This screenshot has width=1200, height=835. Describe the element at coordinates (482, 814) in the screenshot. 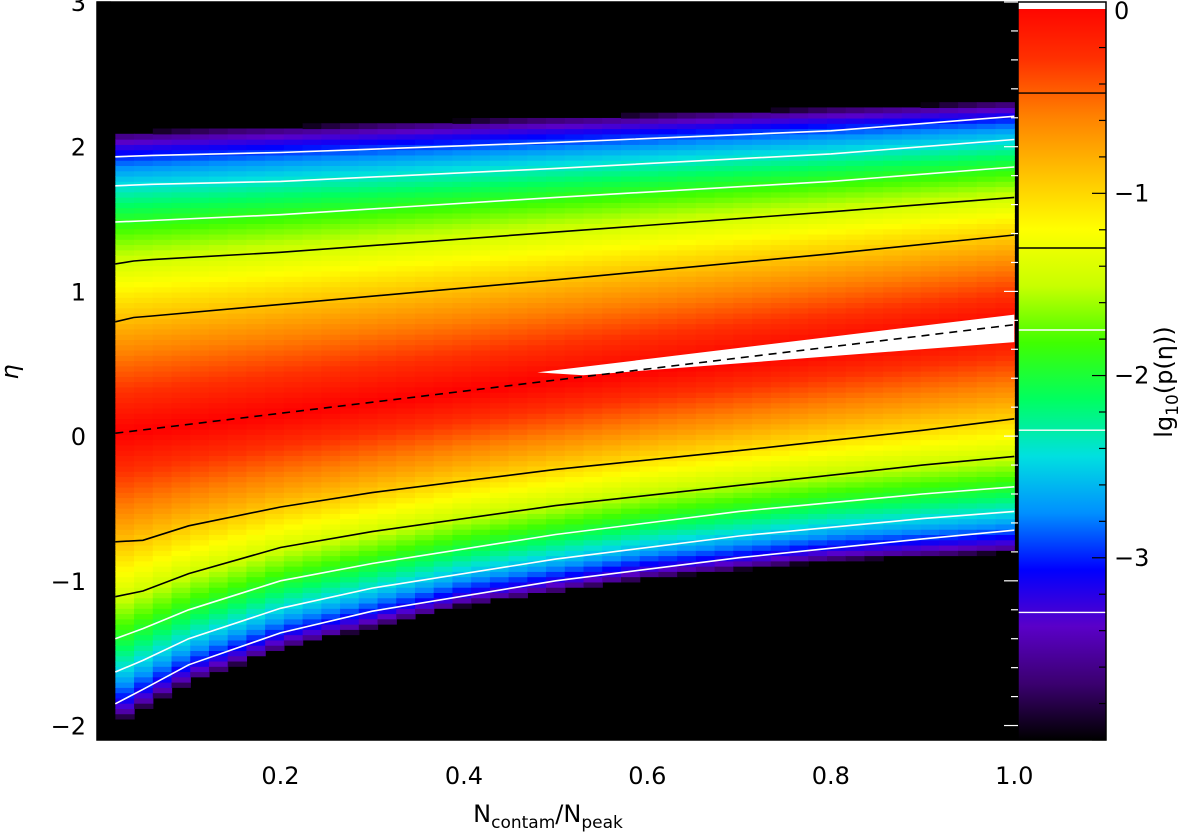

I see `x-title-base: N` at that location.